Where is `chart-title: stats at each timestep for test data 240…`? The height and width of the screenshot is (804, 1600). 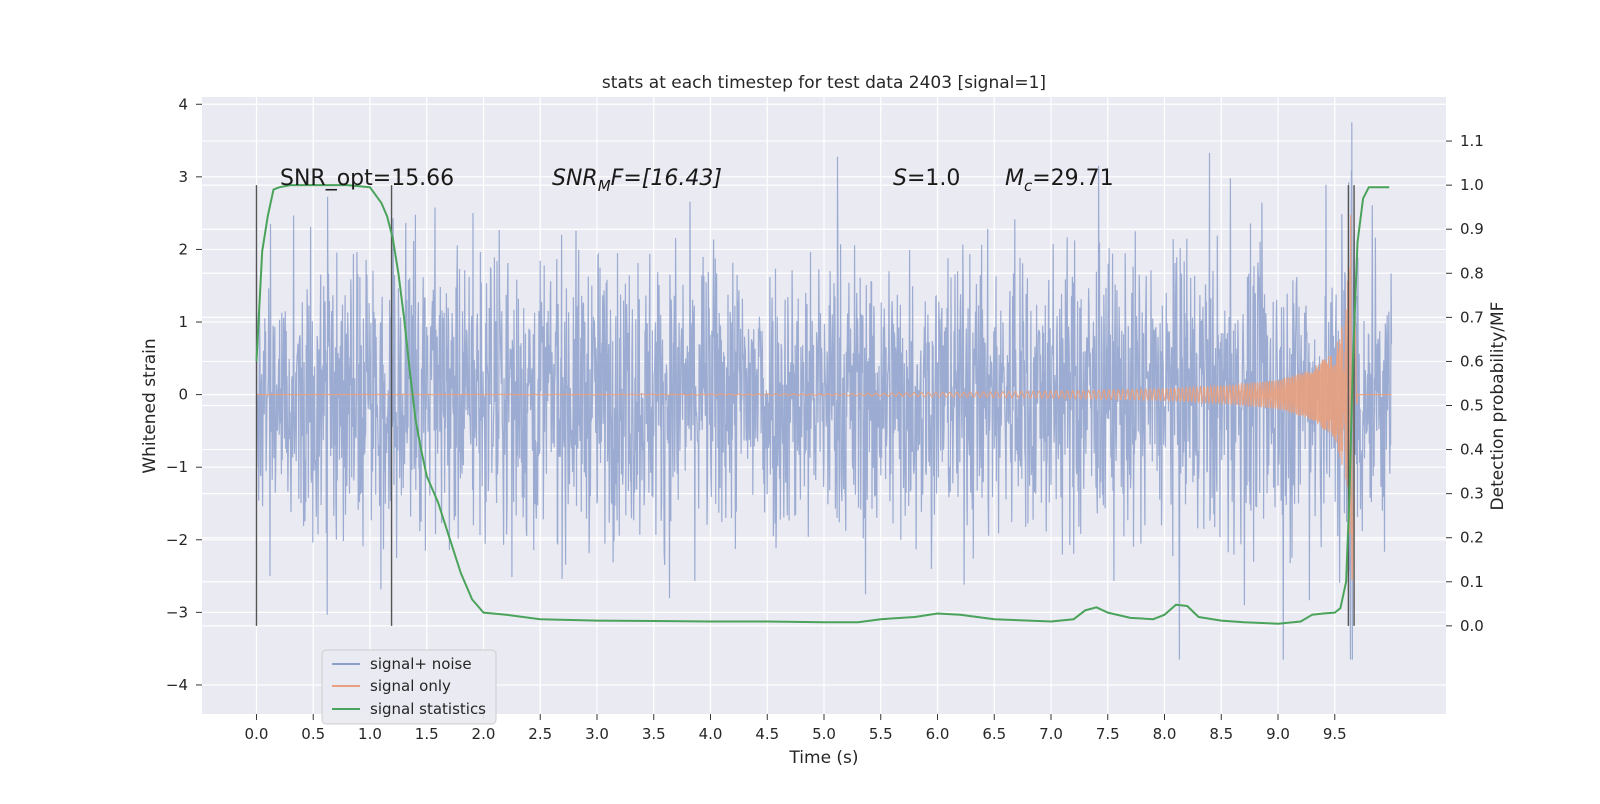 chart-title: stats at each timestep for test data 240… is located at coordinates (824, 83).